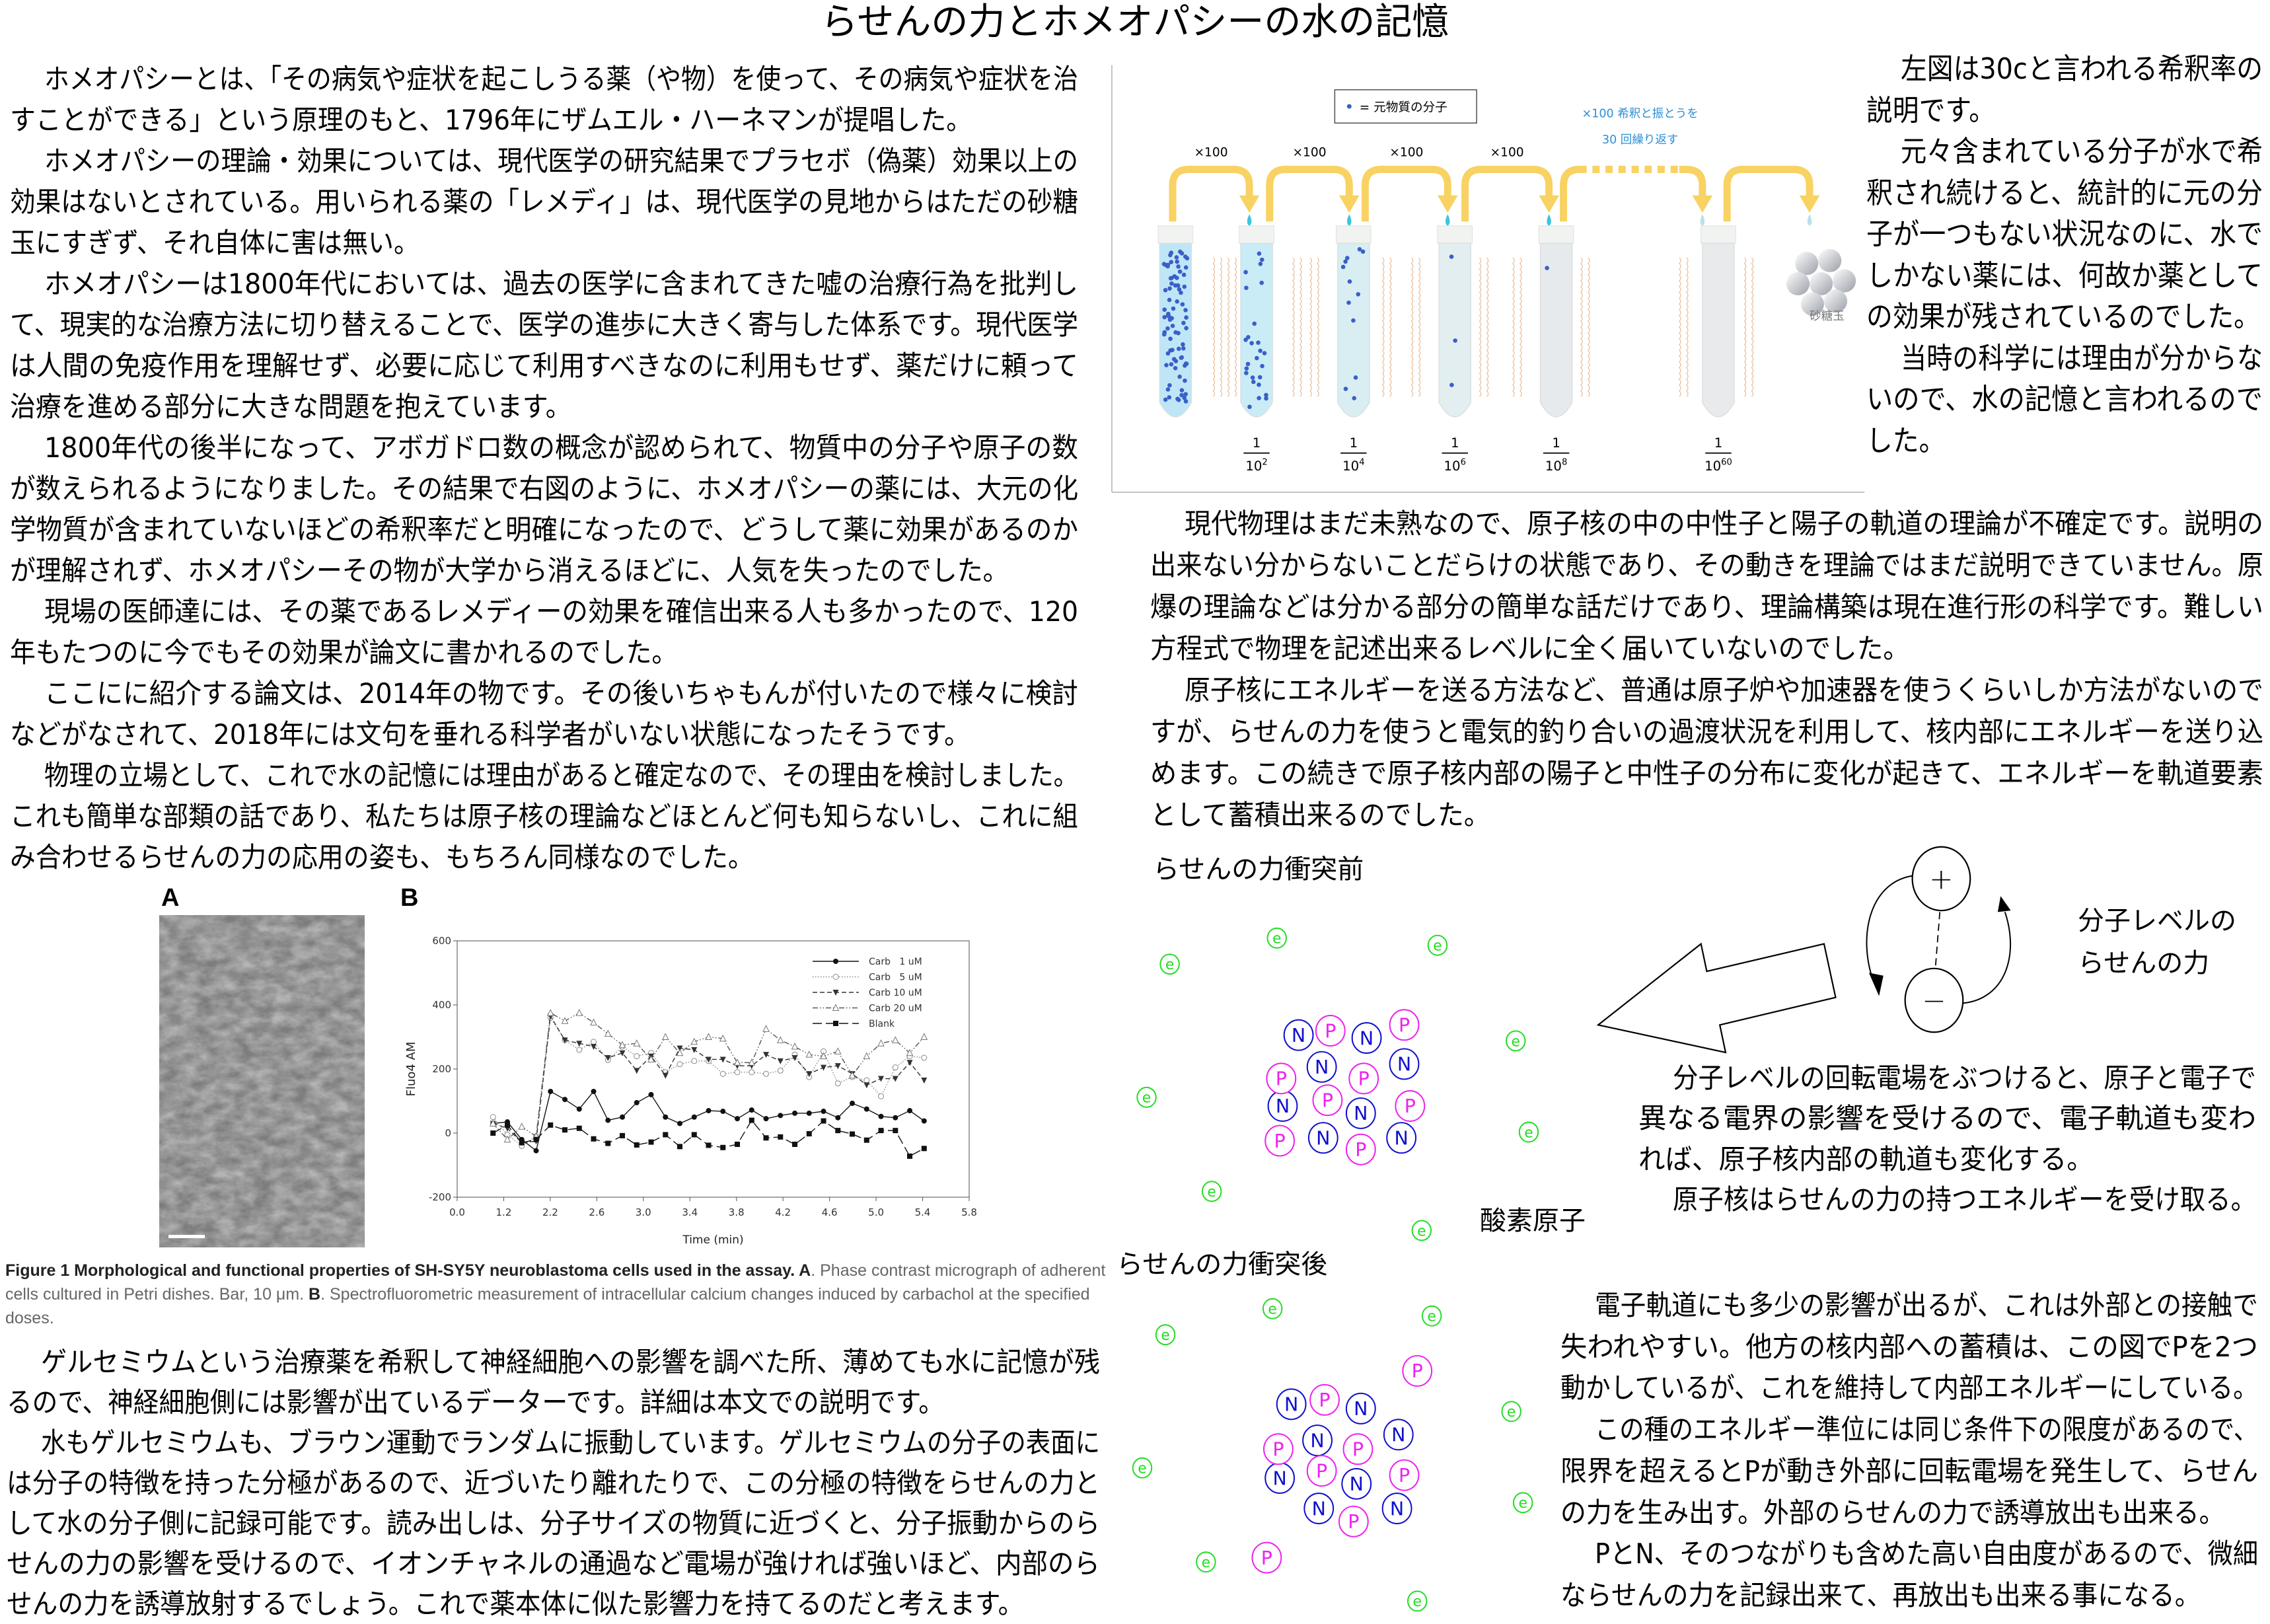  I want to click on fraction-numerator: 1, so click(1455, 443).